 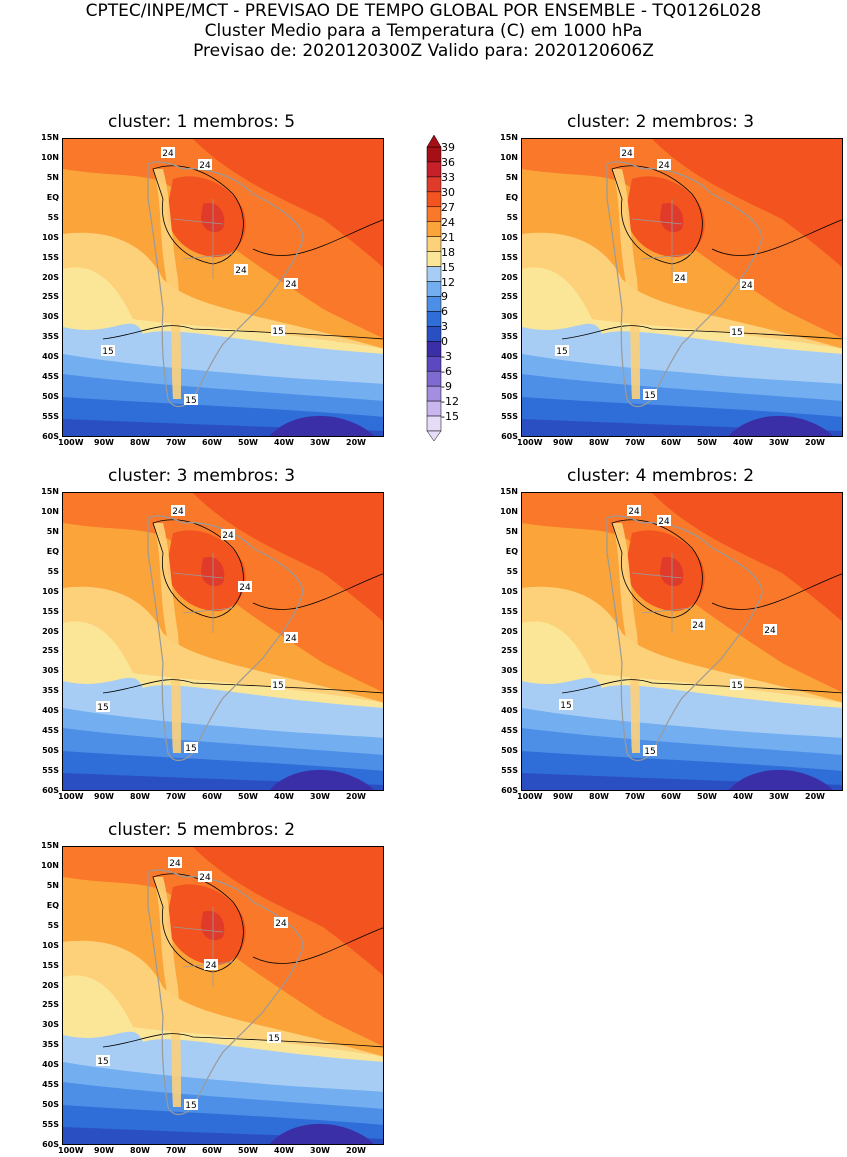 What do you see at coordinates (223, 287) in the screenshot?
I see `temperature-map-cluster-1: 24 24 24 24 15 15 15` at bounding box center [223, 287].